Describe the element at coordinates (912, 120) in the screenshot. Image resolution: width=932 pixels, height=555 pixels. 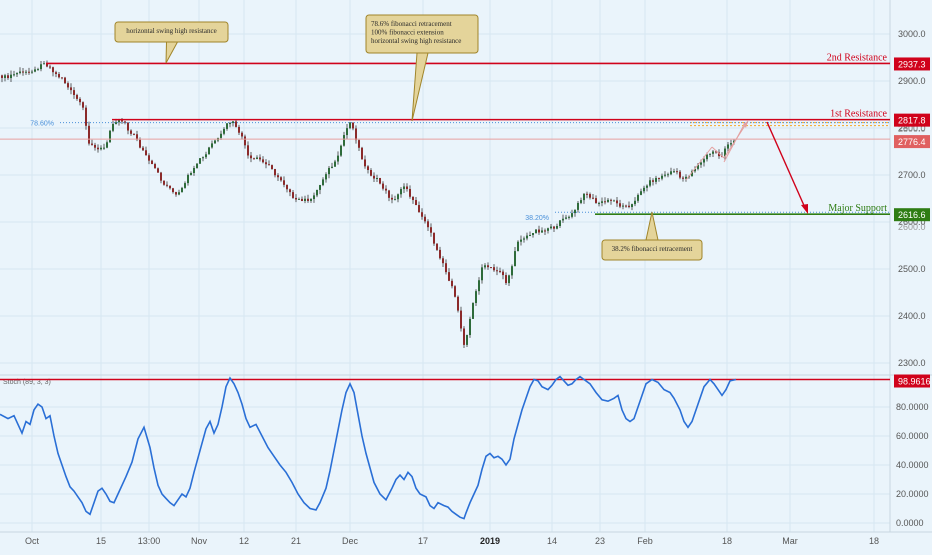
I see `price-tag-bg` at that location.